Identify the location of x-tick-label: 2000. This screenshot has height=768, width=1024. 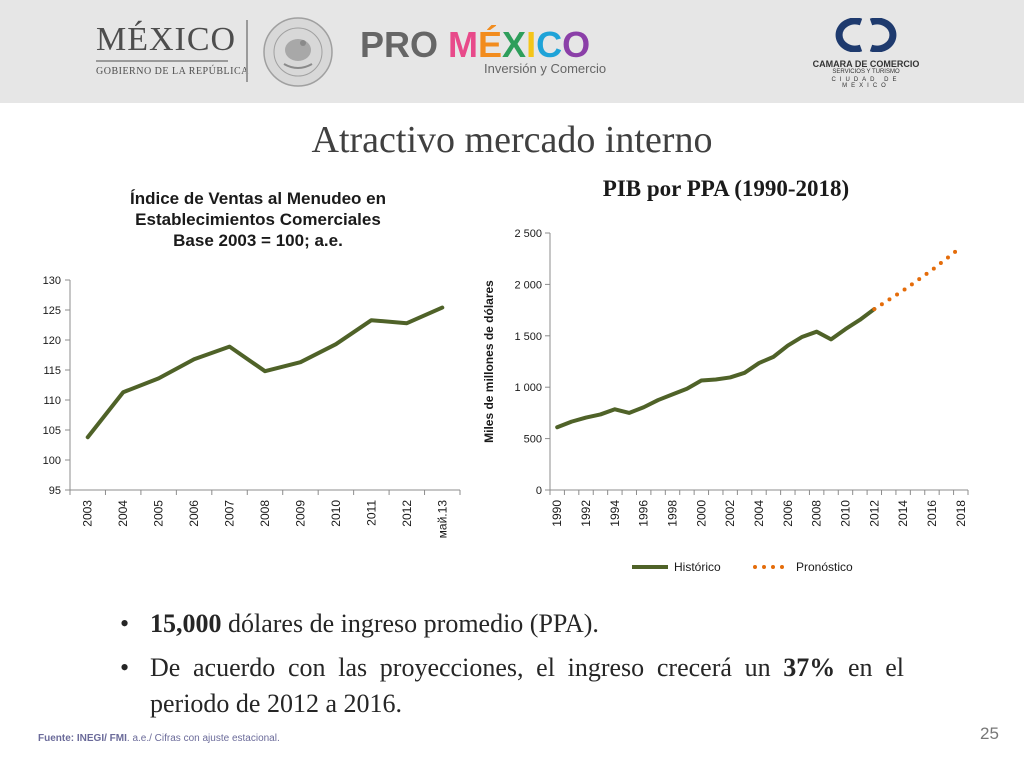
(701, 513).